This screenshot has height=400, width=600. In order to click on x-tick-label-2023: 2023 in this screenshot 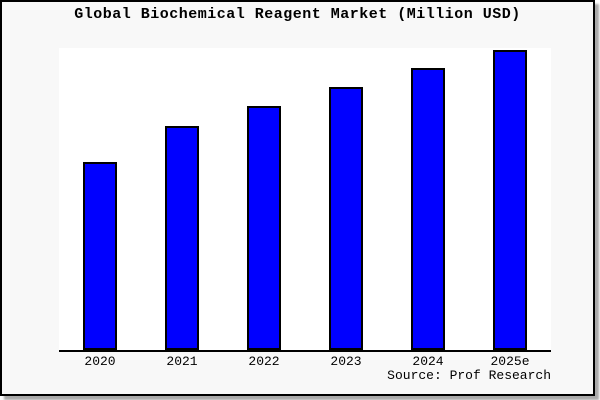, I will do `click(346, 361)`.